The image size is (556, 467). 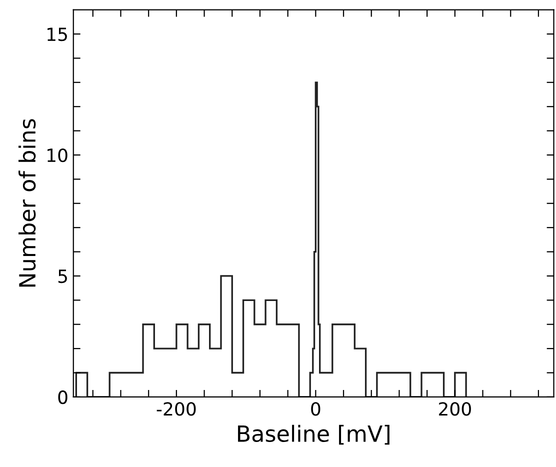 What do you see at coordinates (62, 277) in the screenshot?
I see `y-tick-label: 5` at bounding box center [62, 277].